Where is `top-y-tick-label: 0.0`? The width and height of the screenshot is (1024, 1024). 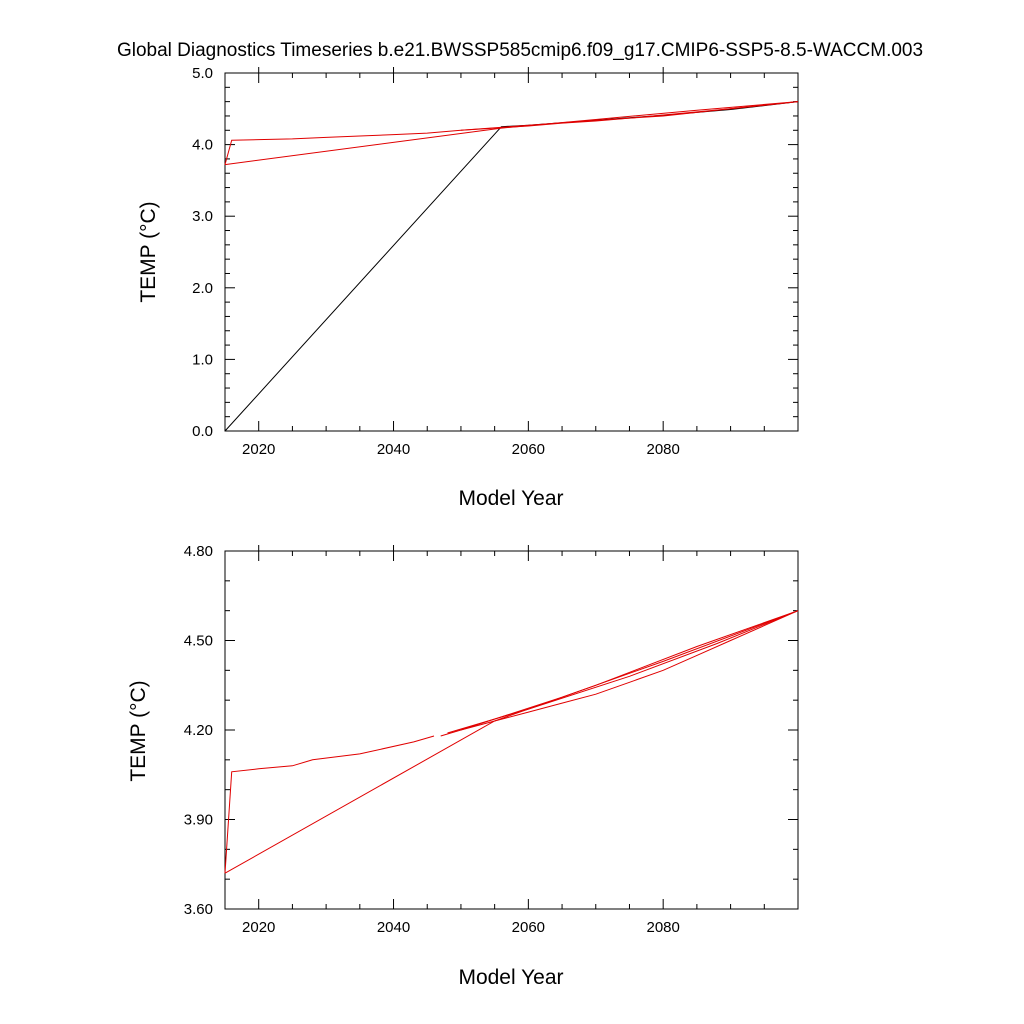
top-y-tick-label: 0.0 is located at coordinates (202, 431).